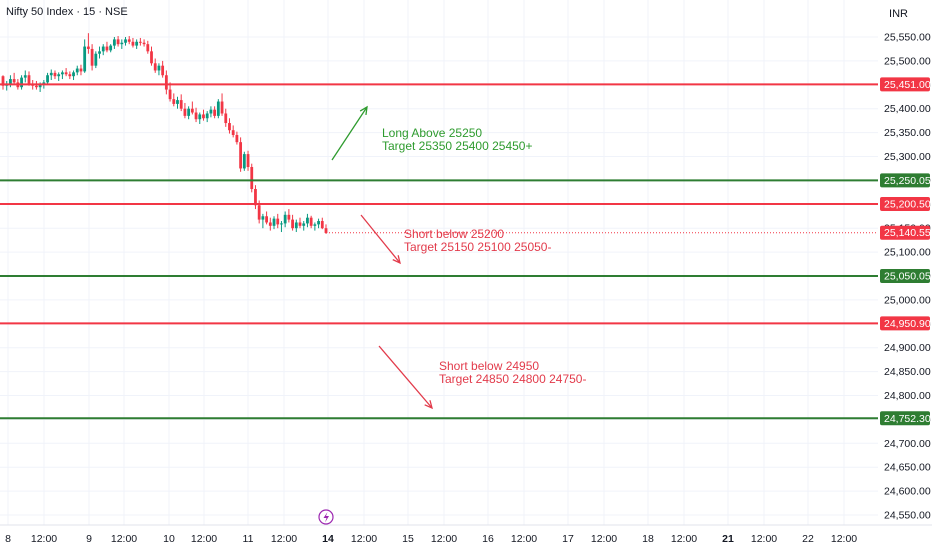 The width and height of the screenshot is (932, 550). I want to click on time-tick-label: 8, so click(8, 539).